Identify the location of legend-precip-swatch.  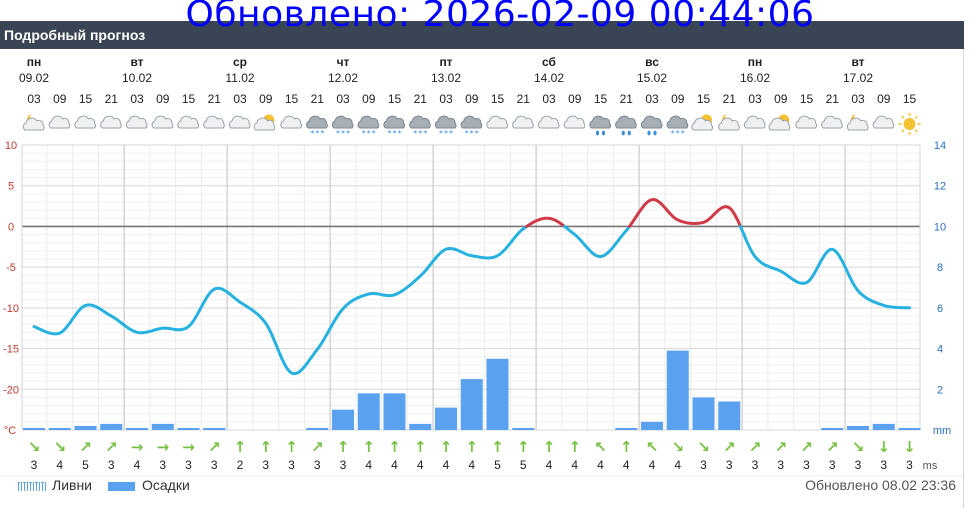
(121, 486).